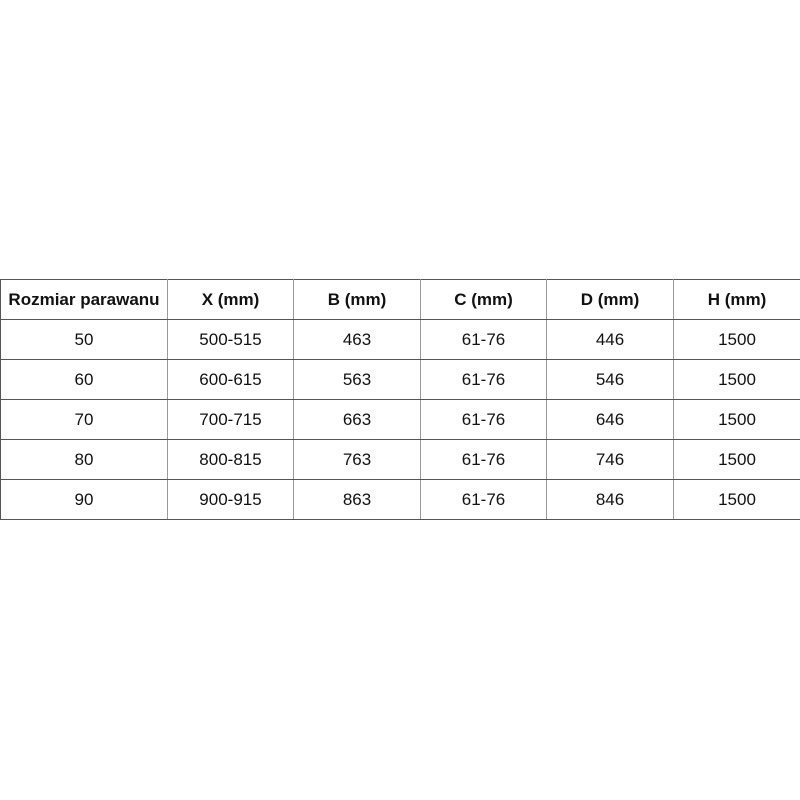  What do you see at coordinates (610, 499) in the screenshot?
I see `table-cell: 846` at bounding box center [610, 499].